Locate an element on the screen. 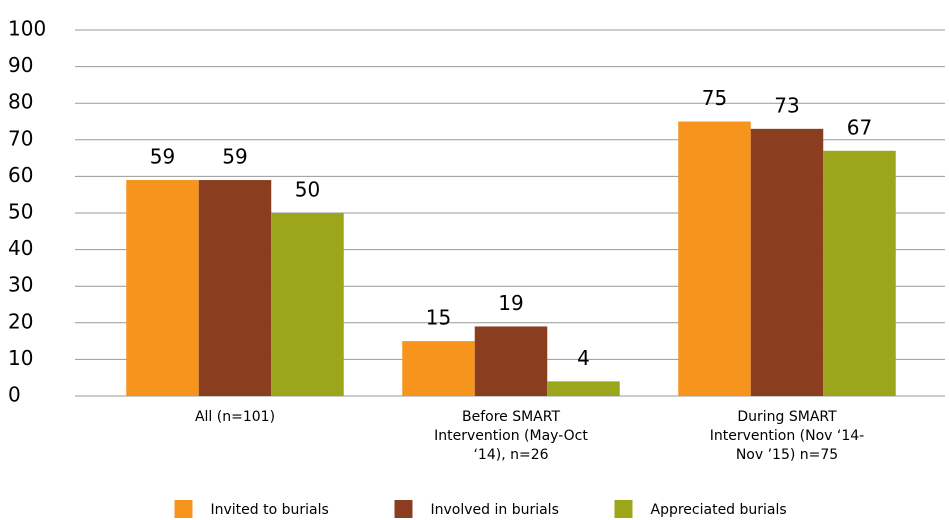 This screenshot has height=520, width=949. data-label: 4 is located at coordinates (583, 358).